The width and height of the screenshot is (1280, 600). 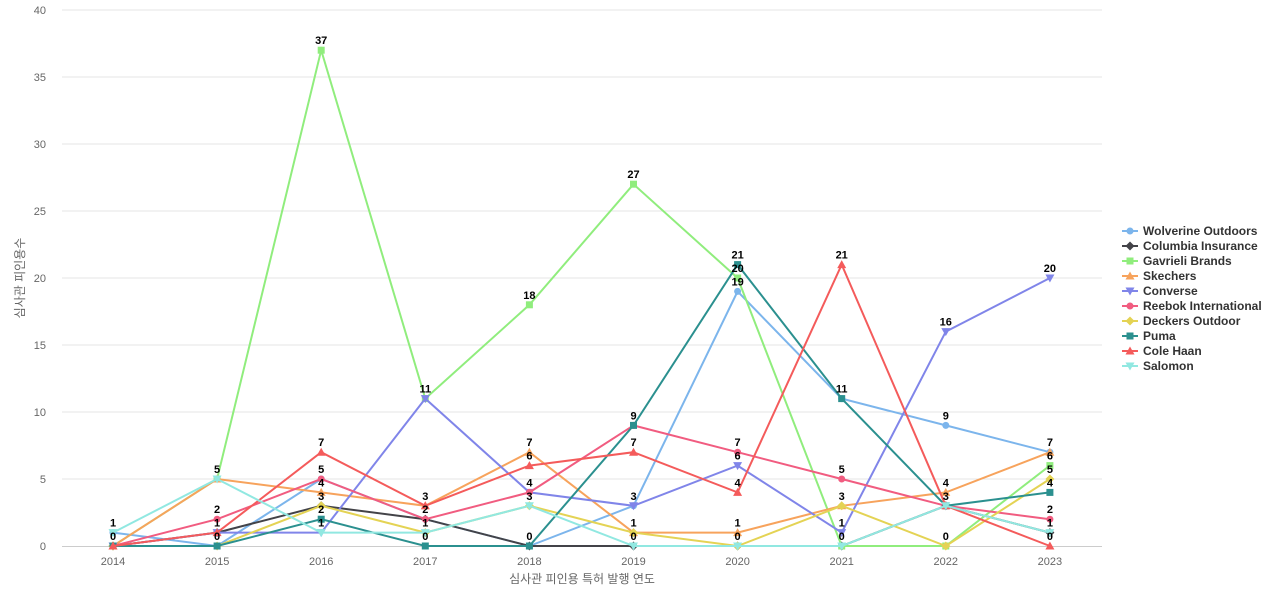 I want to click on legend-item: Columbia Insurance, so click(x=1190, y=246).